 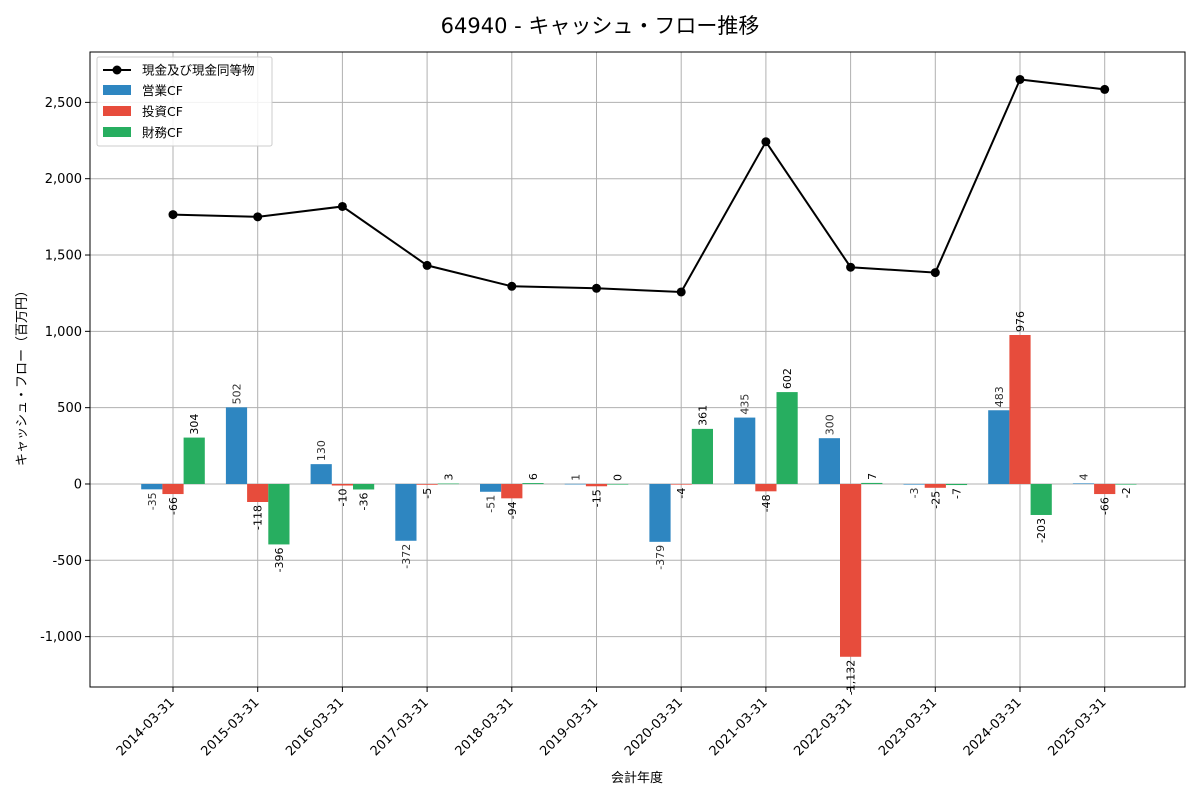 I want to click on x-tick-label: 2023-03-31, so click(x=908, y=727).